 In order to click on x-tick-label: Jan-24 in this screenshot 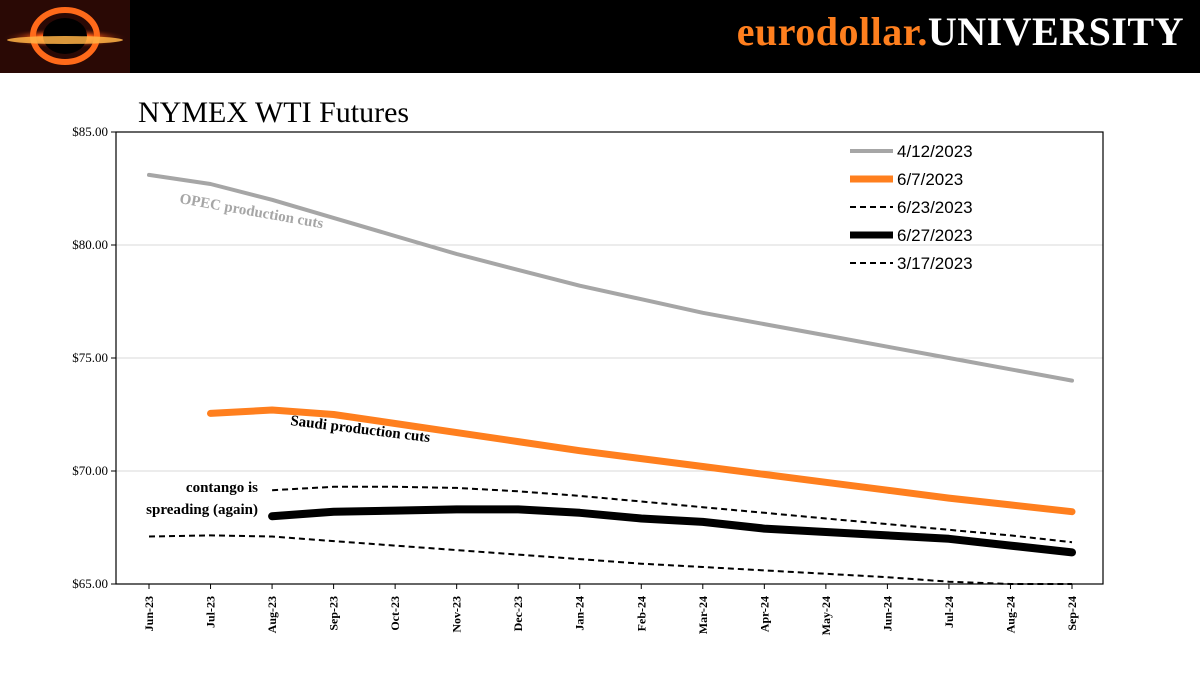, I will do `click(580, 613)`.